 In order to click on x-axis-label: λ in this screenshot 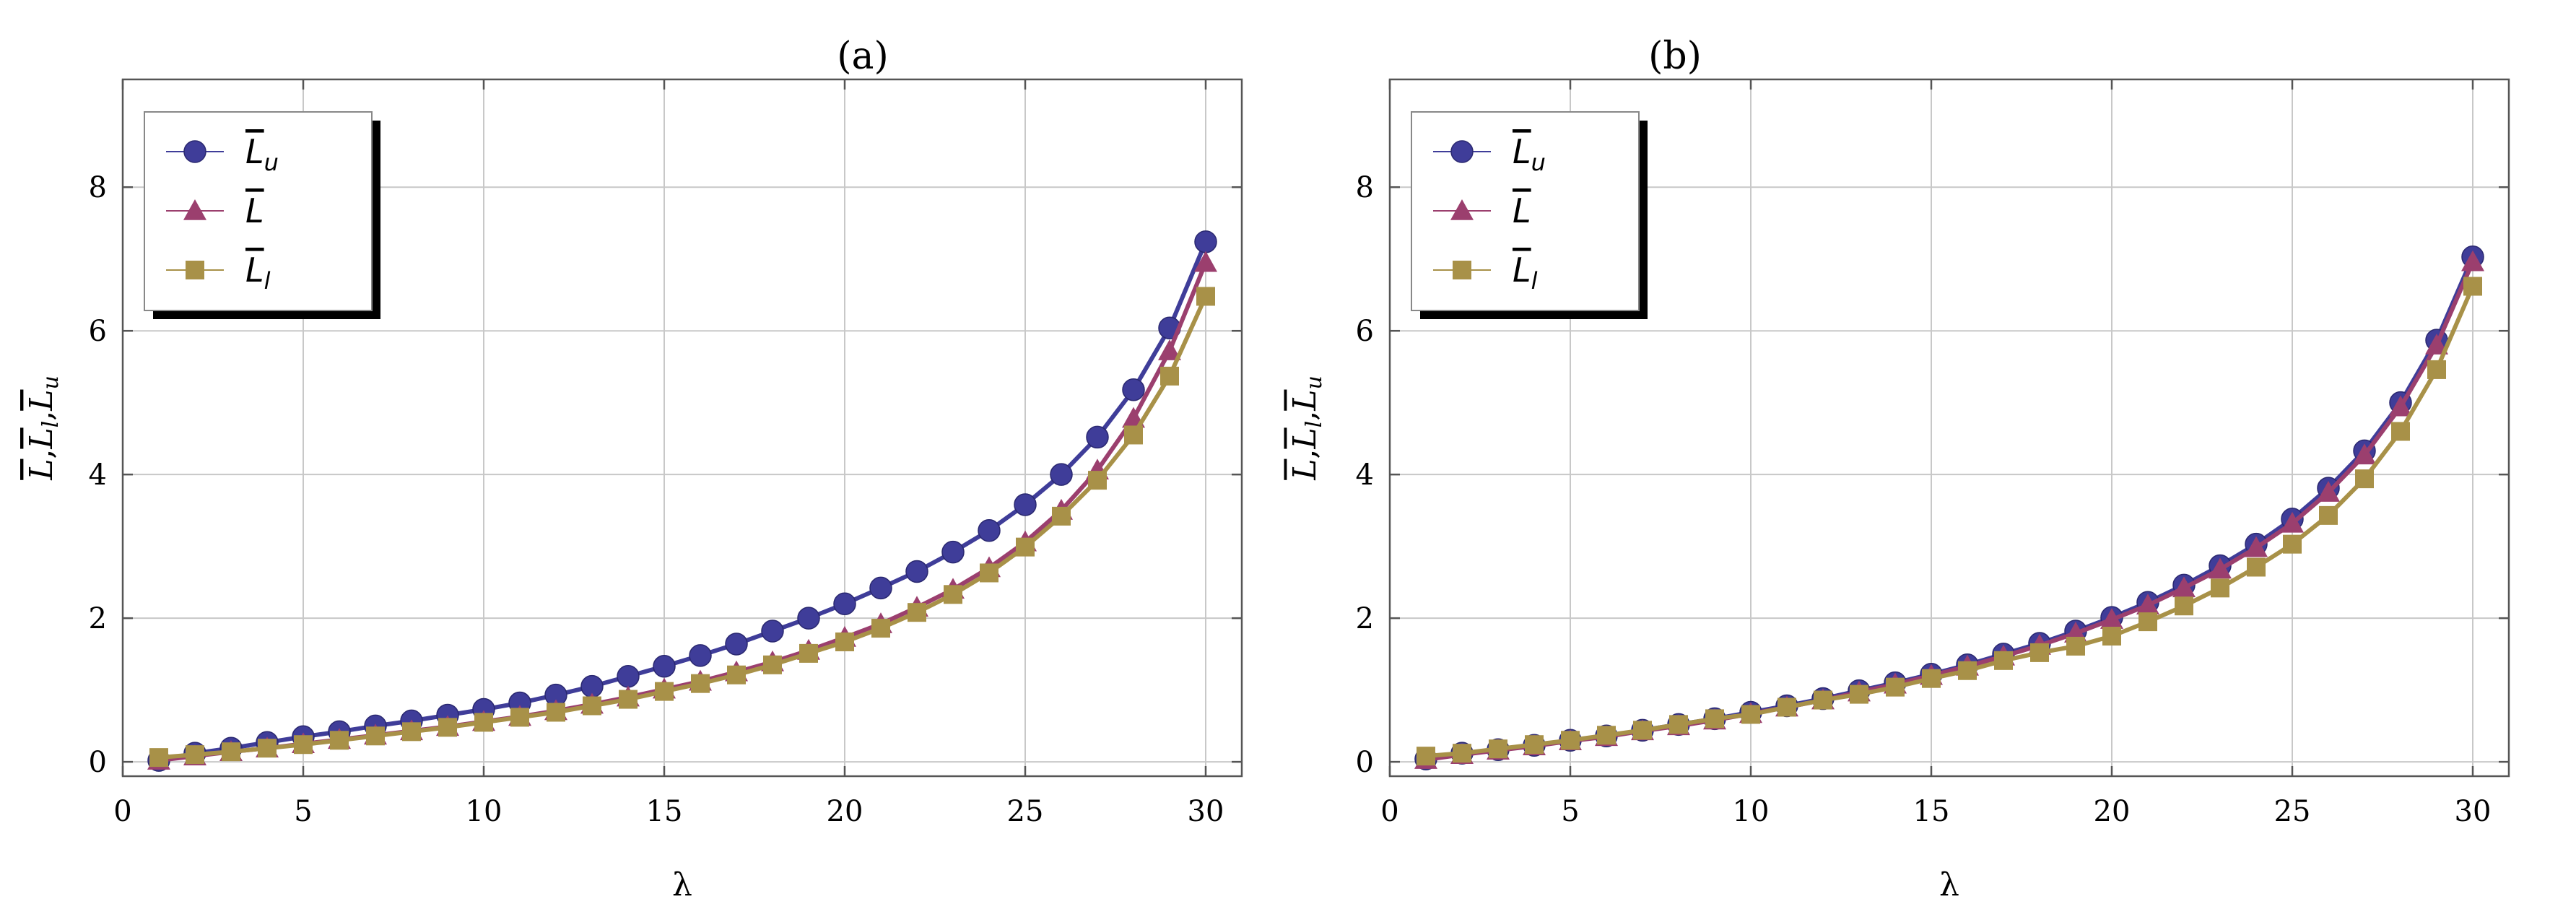, I will do `click(682, 884)`.